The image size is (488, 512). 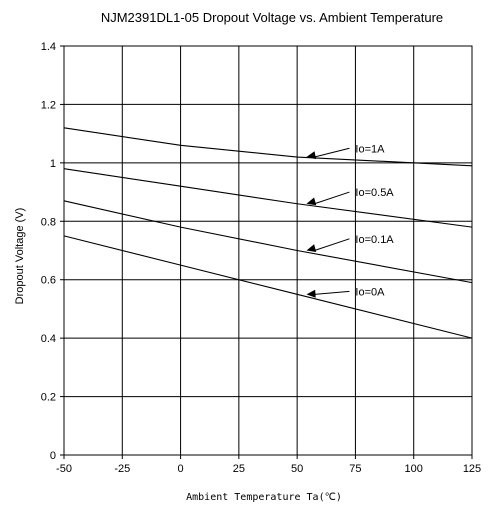 What do you see at coordinates (48, 281) in the screenshot?
I see `y-tick-label: 0.6` at bounding box center [48, 281].